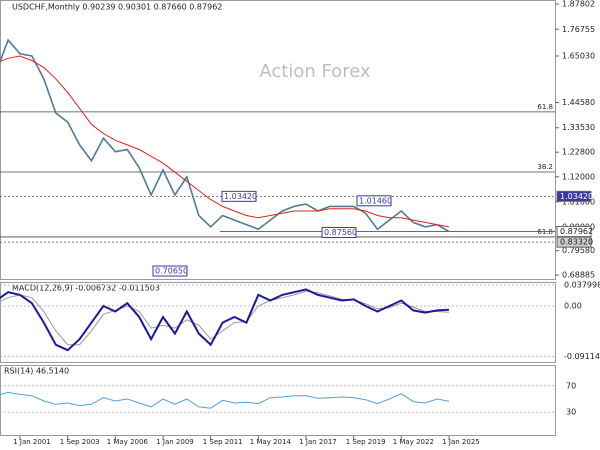 The image size is (600, 450). I want to click on annotation-label: 1.01460, so click(375, 200).